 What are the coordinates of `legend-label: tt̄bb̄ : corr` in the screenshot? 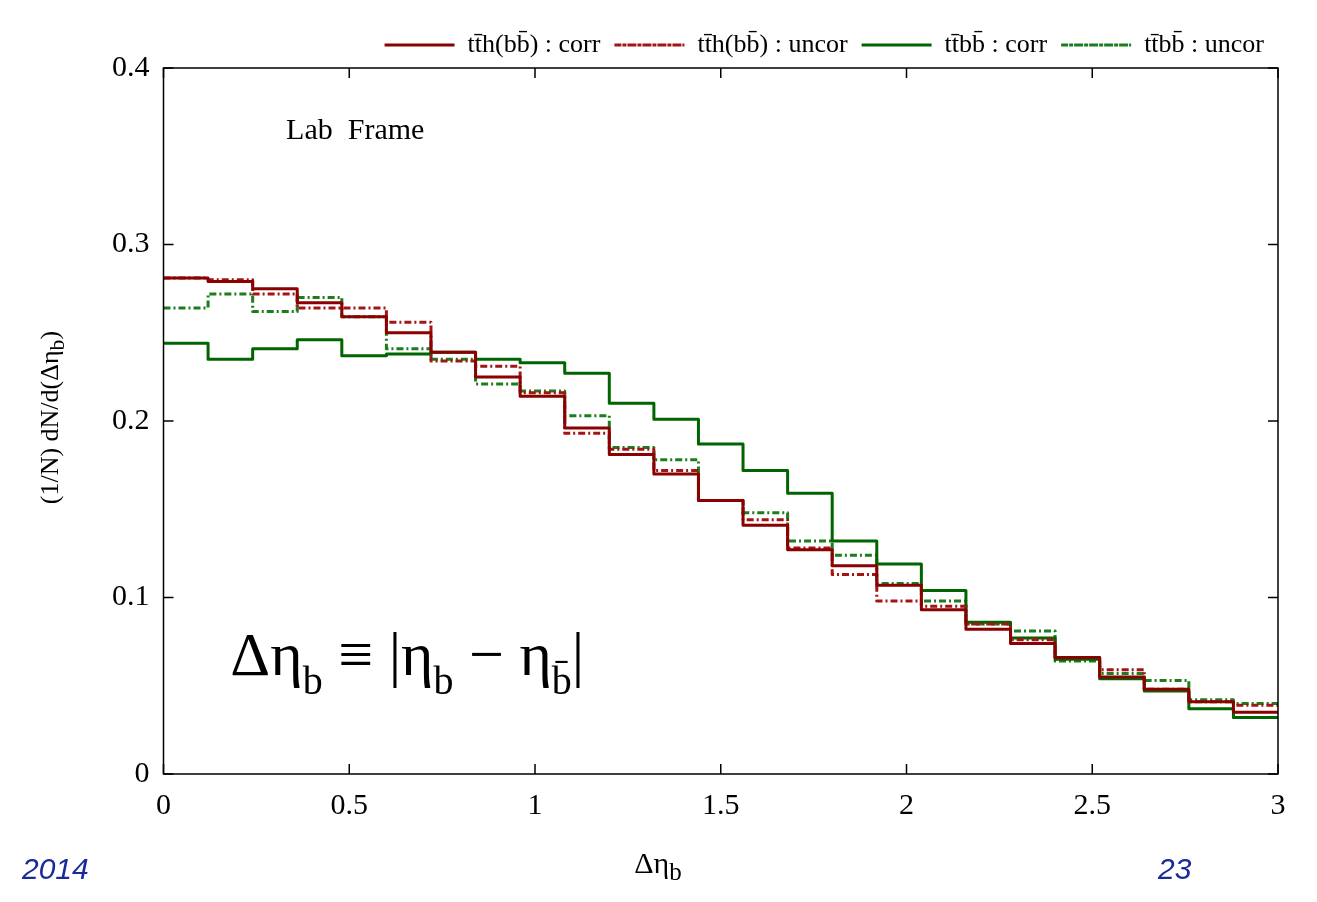 It's located at (996, 43).